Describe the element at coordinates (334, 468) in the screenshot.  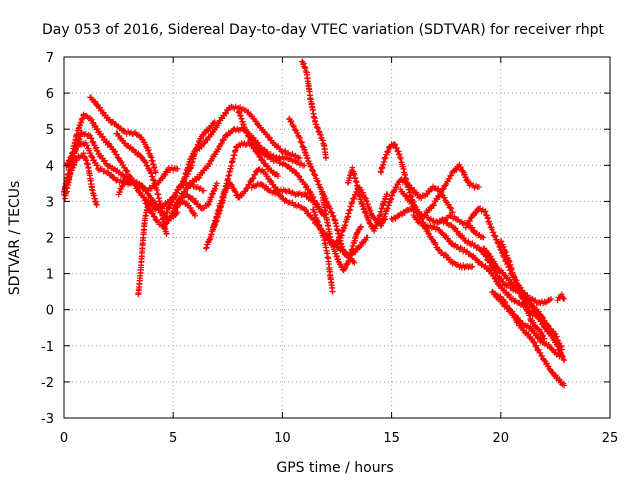
I see `x-axis-label: GPS time / hours` at that location.